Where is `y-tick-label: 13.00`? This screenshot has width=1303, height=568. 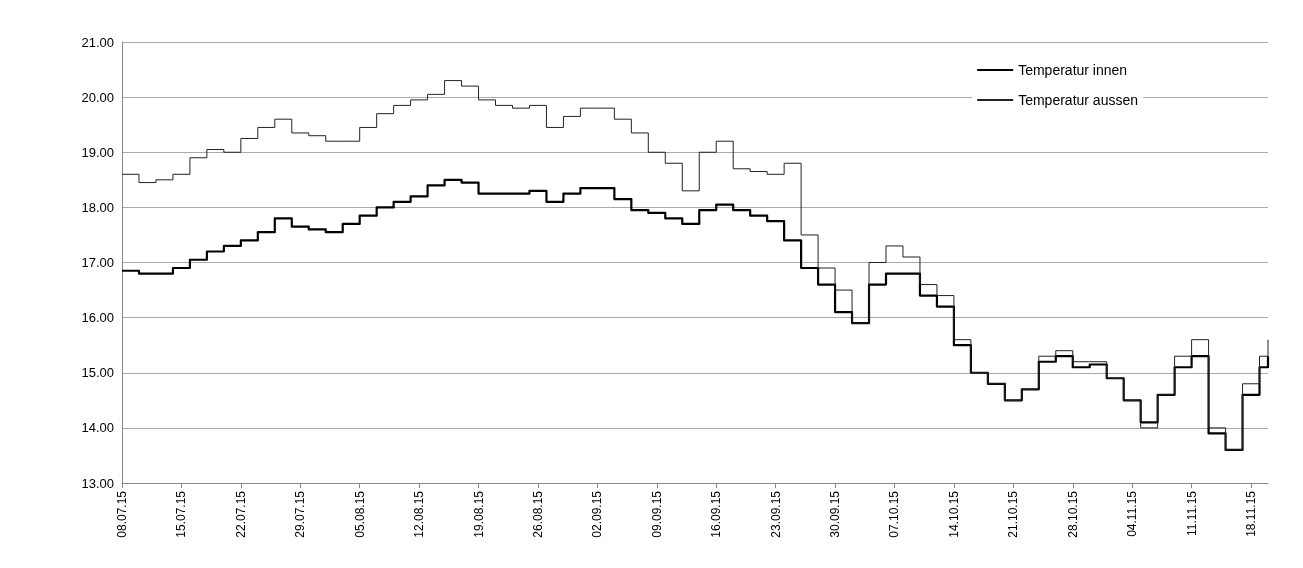
y-tick-label: 13.00 is located at coordinates (97, 483).